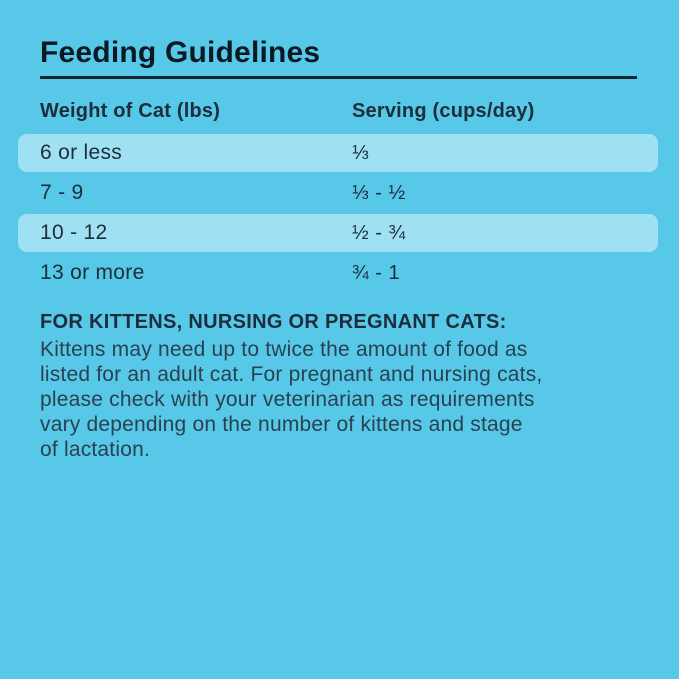  What do you see at coordinates (338, 193) in the screenshot?
I see `table-row: 7 - 9 ⅓ - ½` at bounding box center [338, 193].